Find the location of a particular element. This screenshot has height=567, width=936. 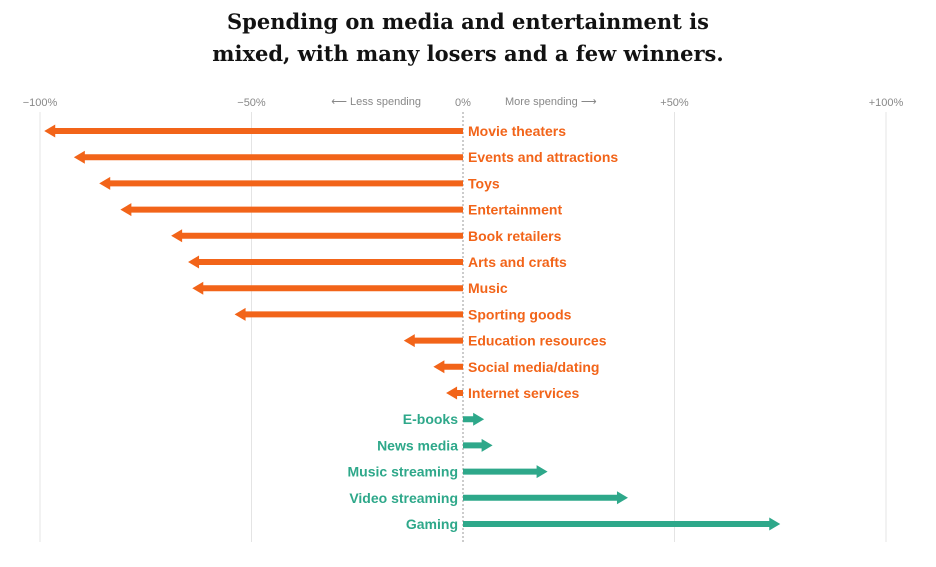

x-tick-label: +50% is located at coordinates (674, 103).